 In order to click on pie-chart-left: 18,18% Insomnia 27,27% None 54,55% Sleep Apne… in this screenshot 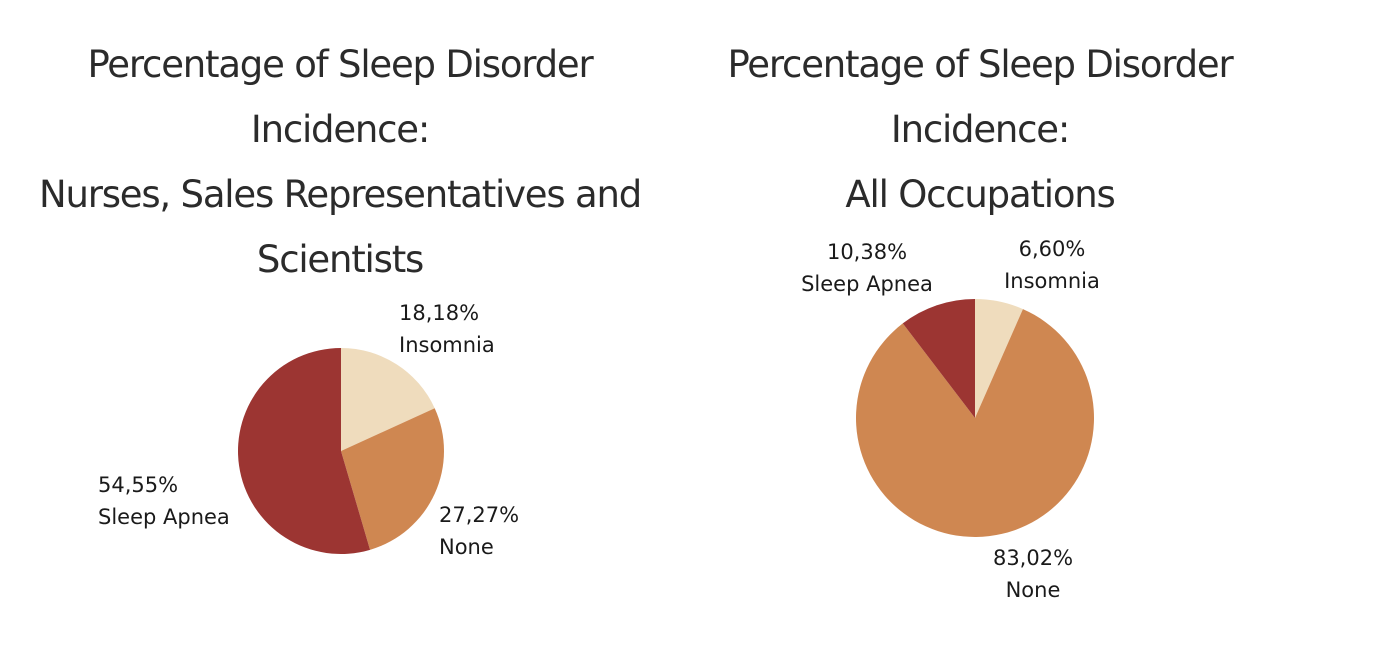, I will do `click(308, 430)`.